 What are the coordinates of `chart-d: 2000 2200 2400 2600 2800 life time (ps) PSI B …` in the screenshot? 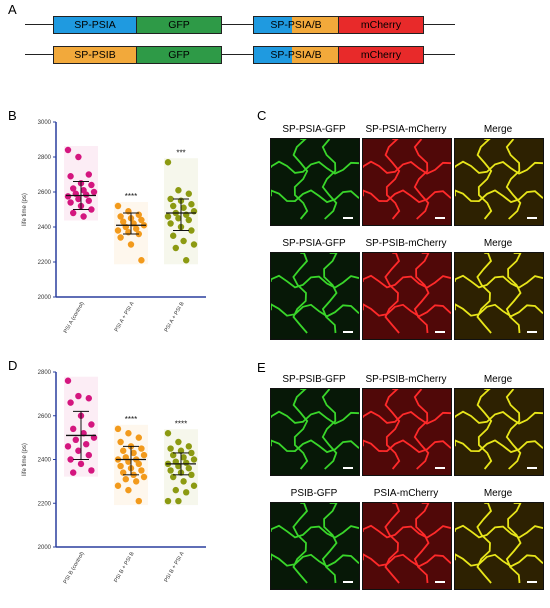 It's located at (114, 477).